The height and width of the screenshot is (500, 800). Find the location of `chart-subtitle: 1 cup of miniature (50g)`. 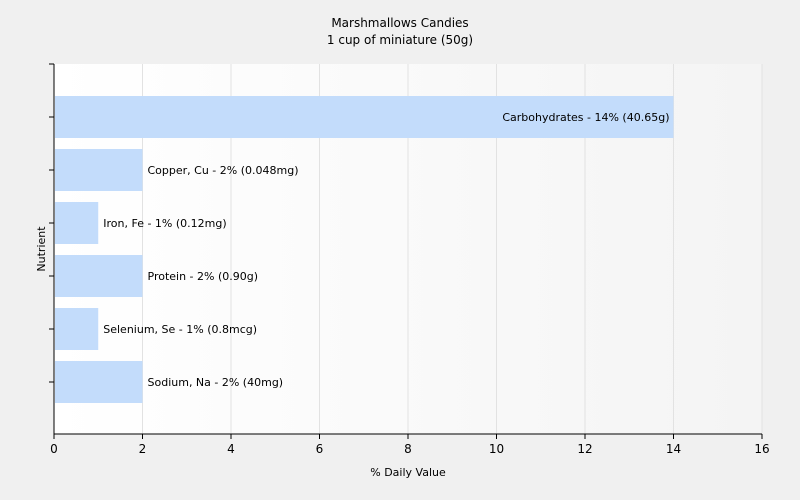

chart-subtitle: 1 cup of miniature (50g) is located at coordinates (400, 40).